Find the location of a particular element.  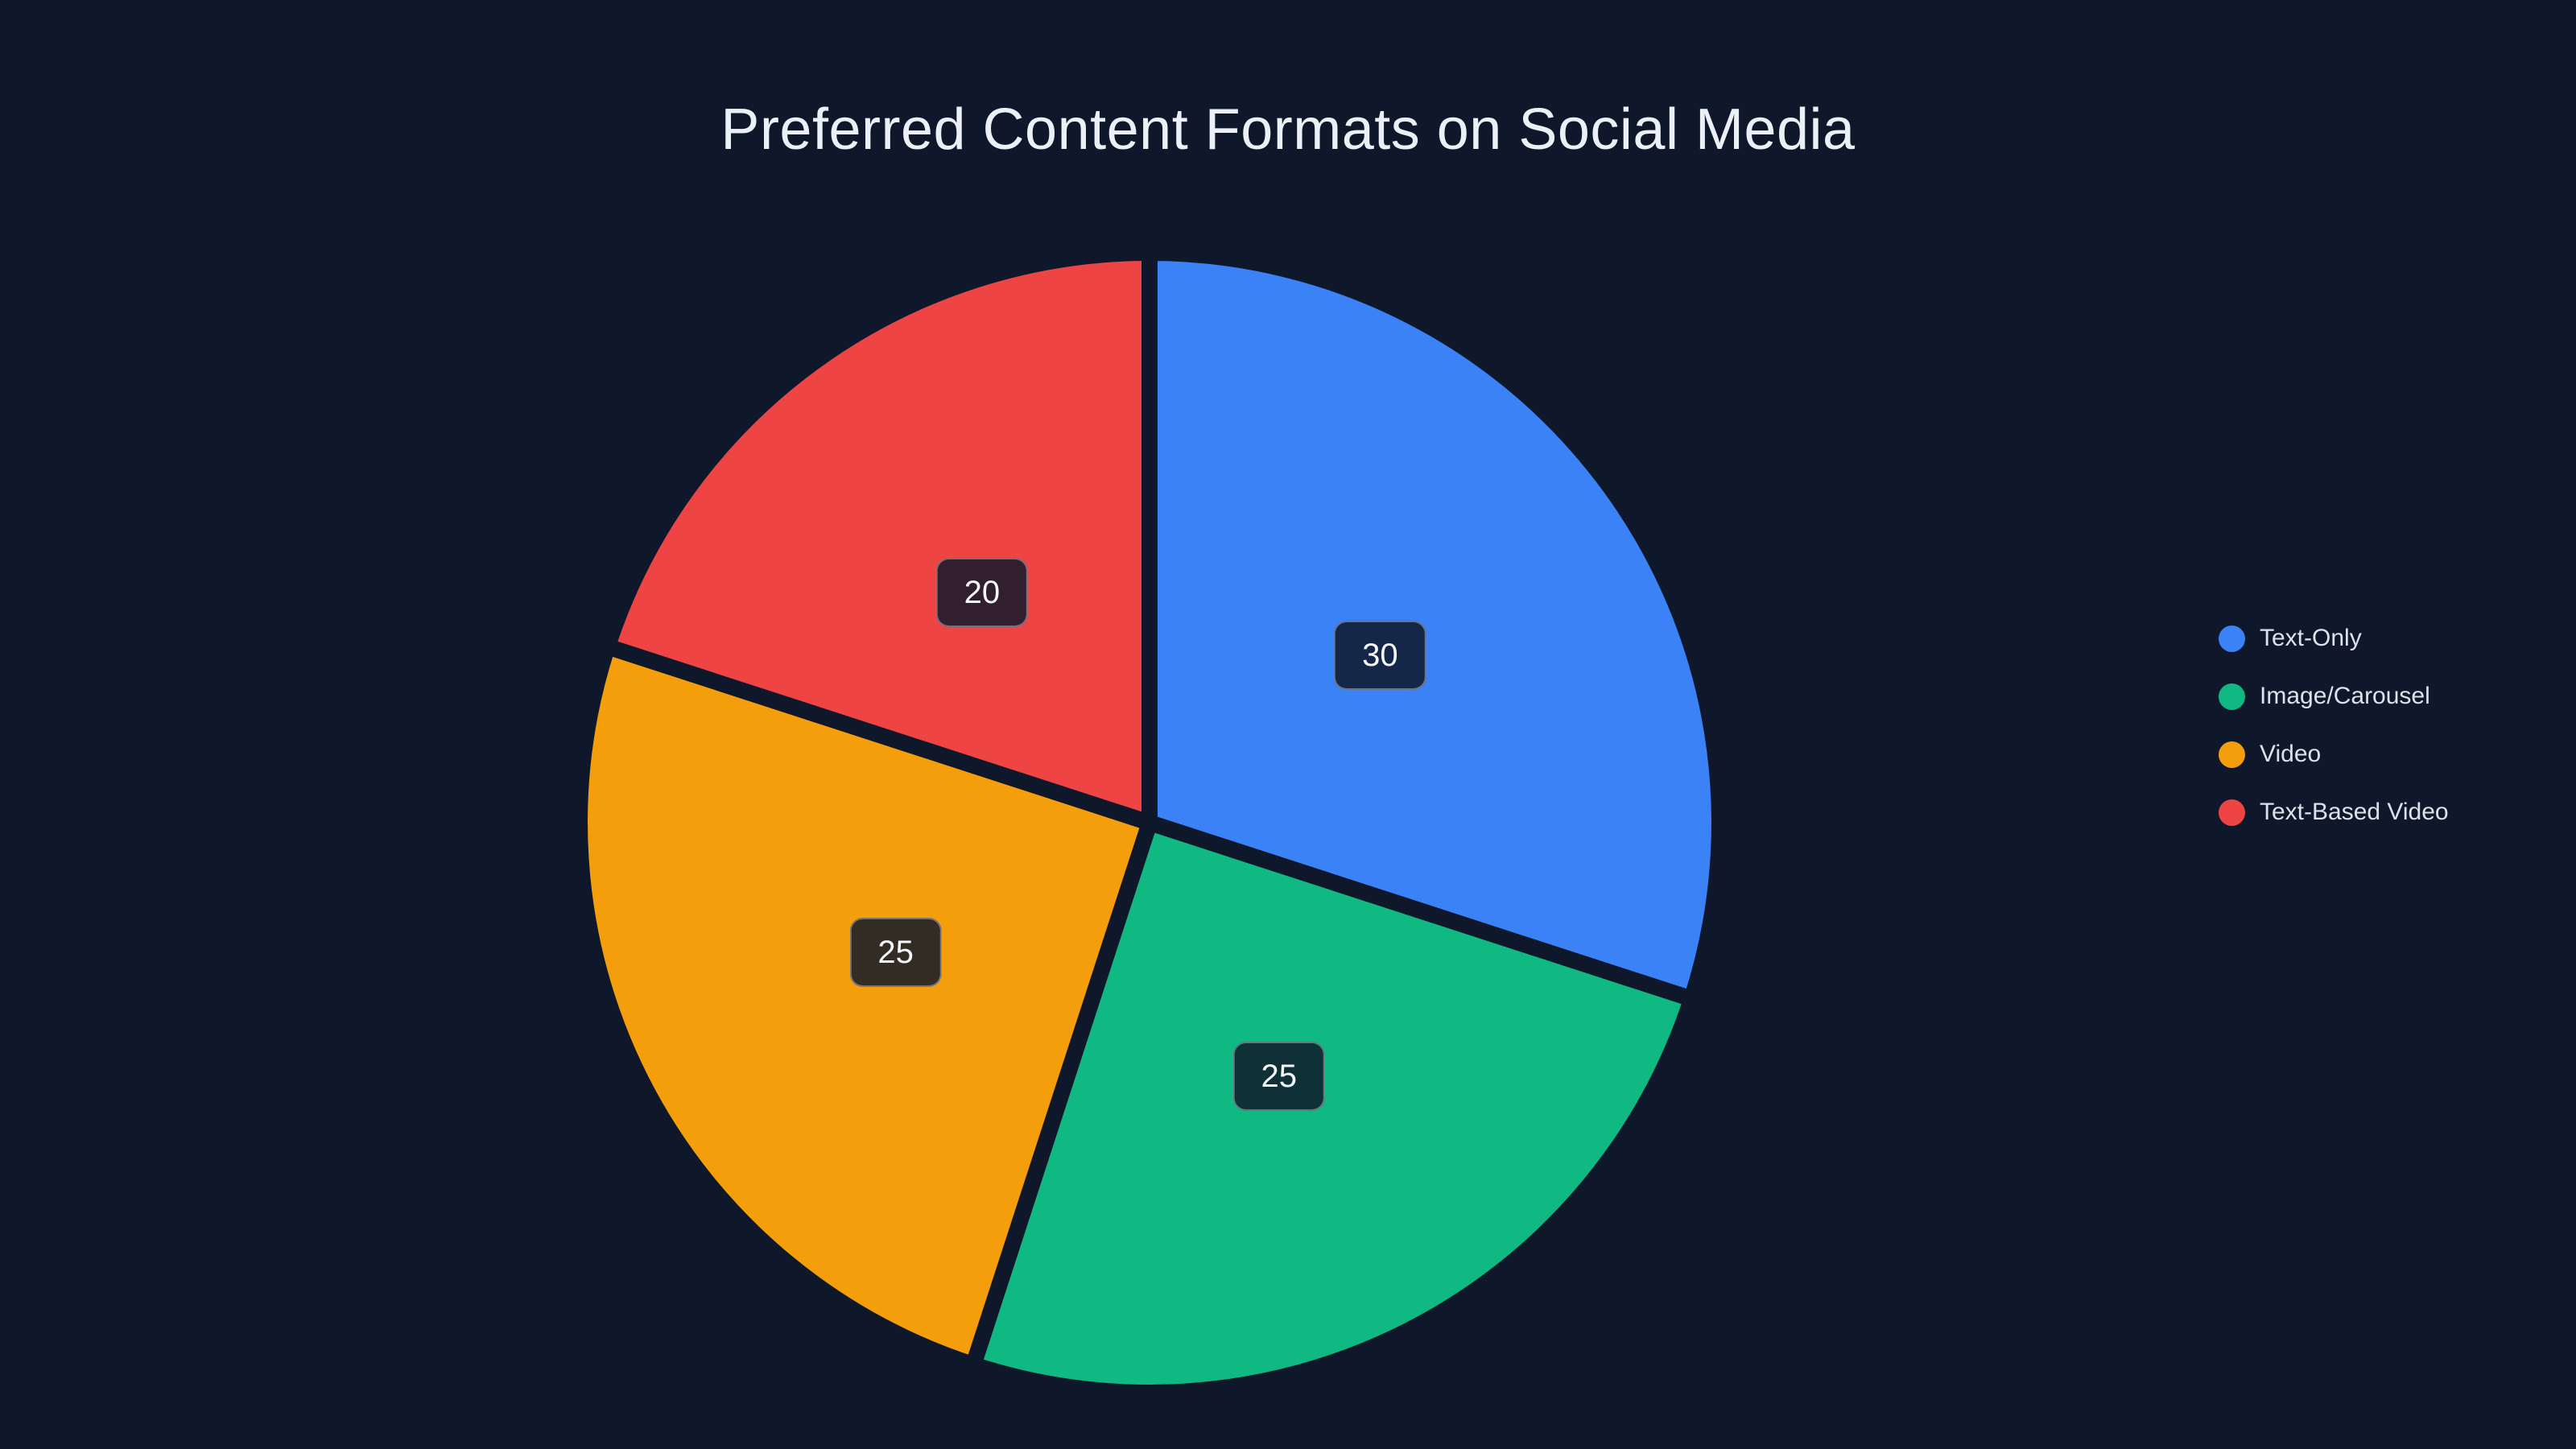

value-label-video: 25 is located at coordinates (895, 952).